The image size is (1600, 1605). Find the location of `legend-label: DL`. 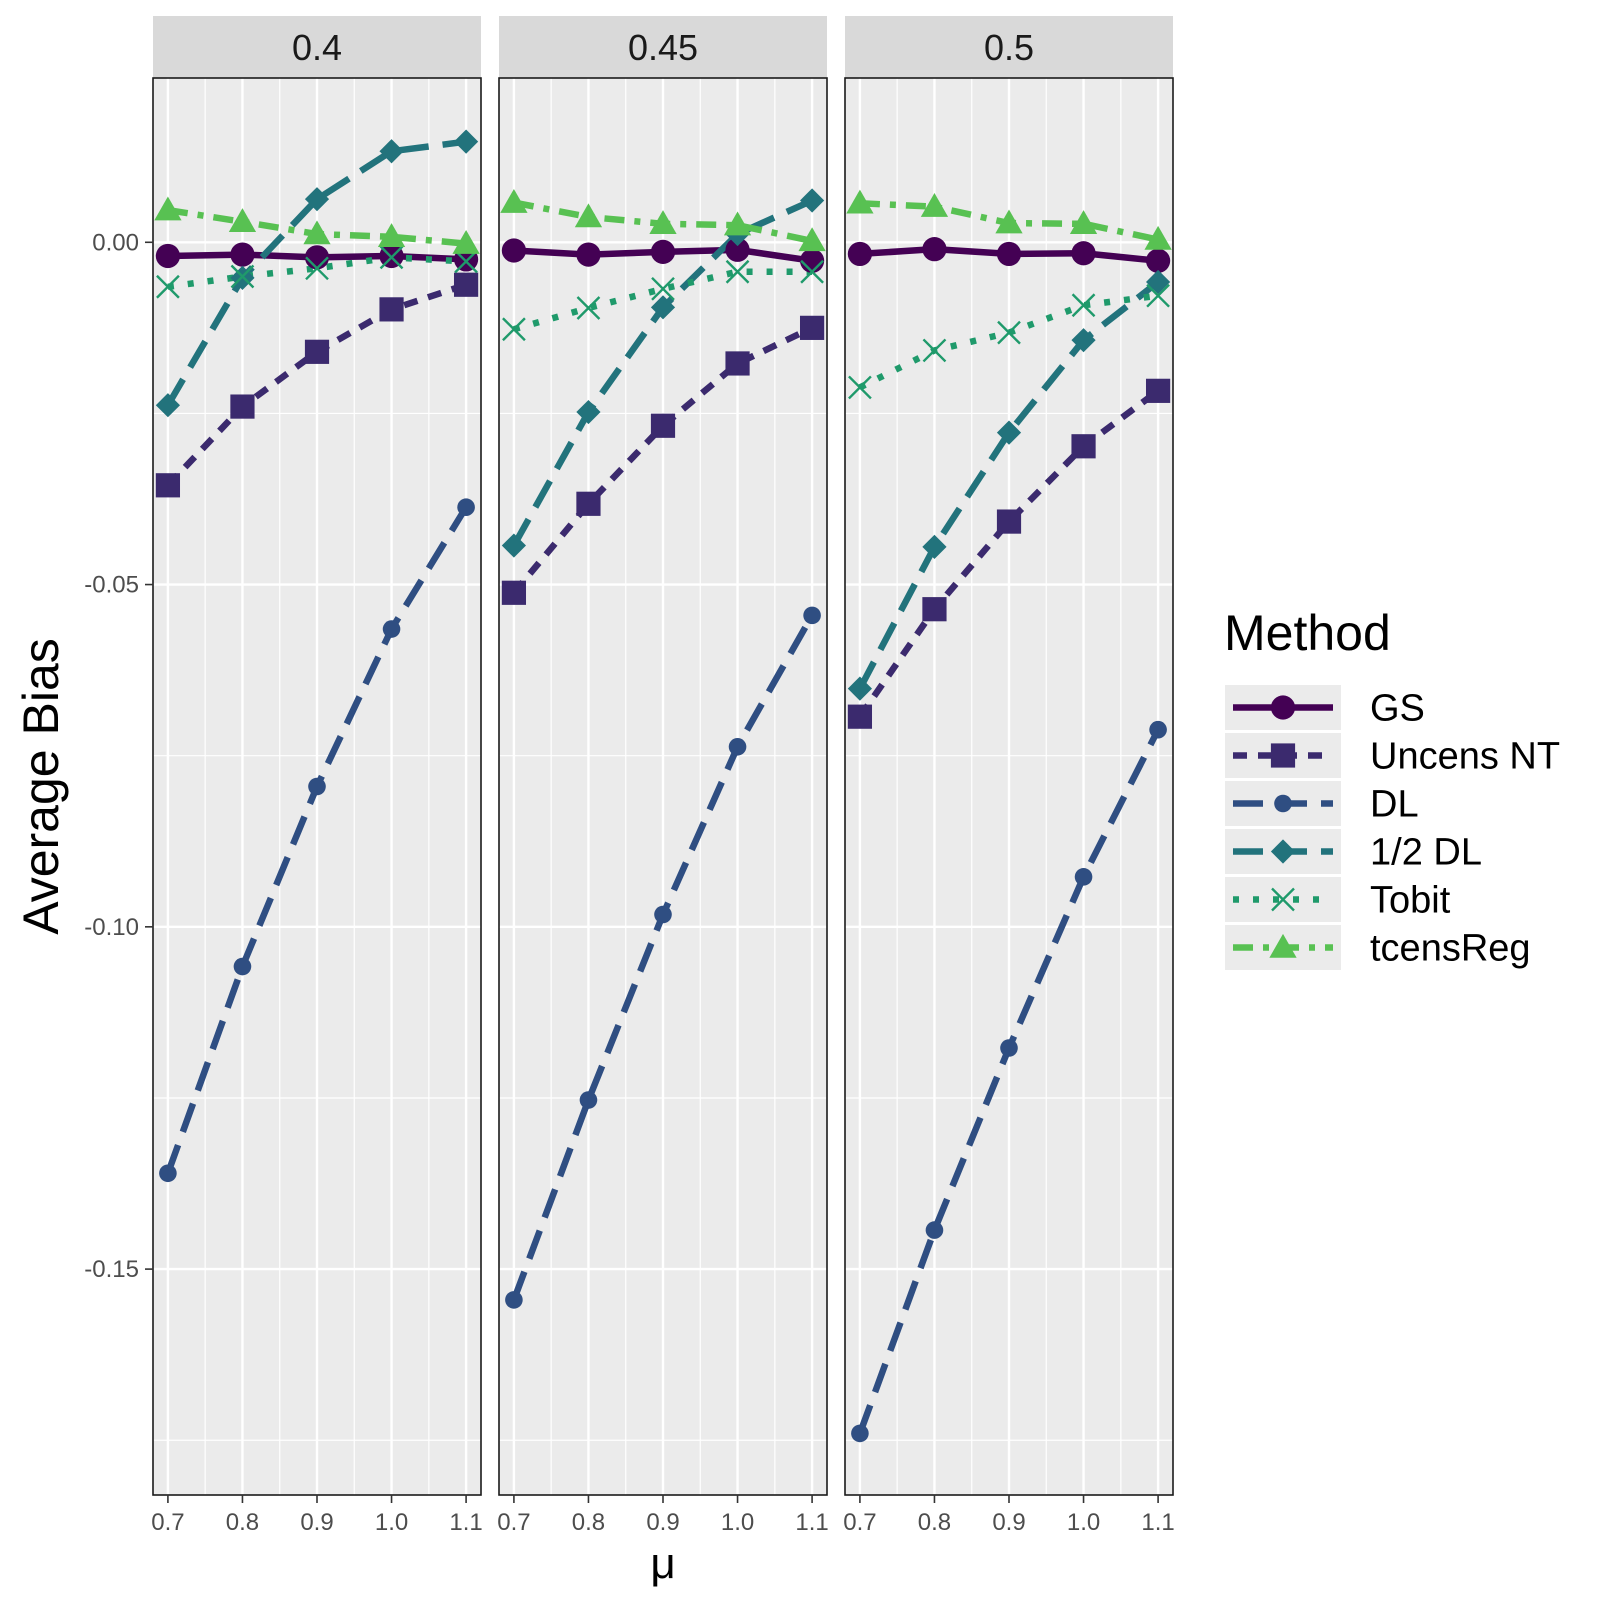

legend-label: DL is located at coordinates (1394, 805).